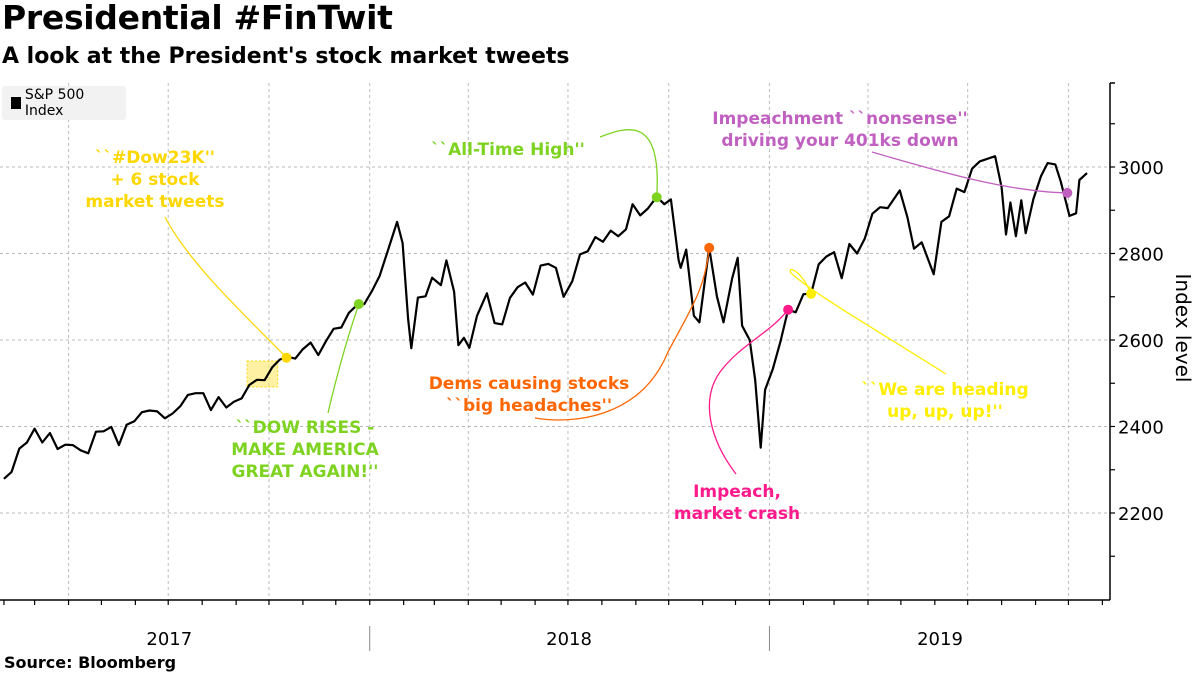 The height and width of the screenshot is (675, 1200). I want to click on annotation-label-line: driving your 401ks down, so click(839, 141).